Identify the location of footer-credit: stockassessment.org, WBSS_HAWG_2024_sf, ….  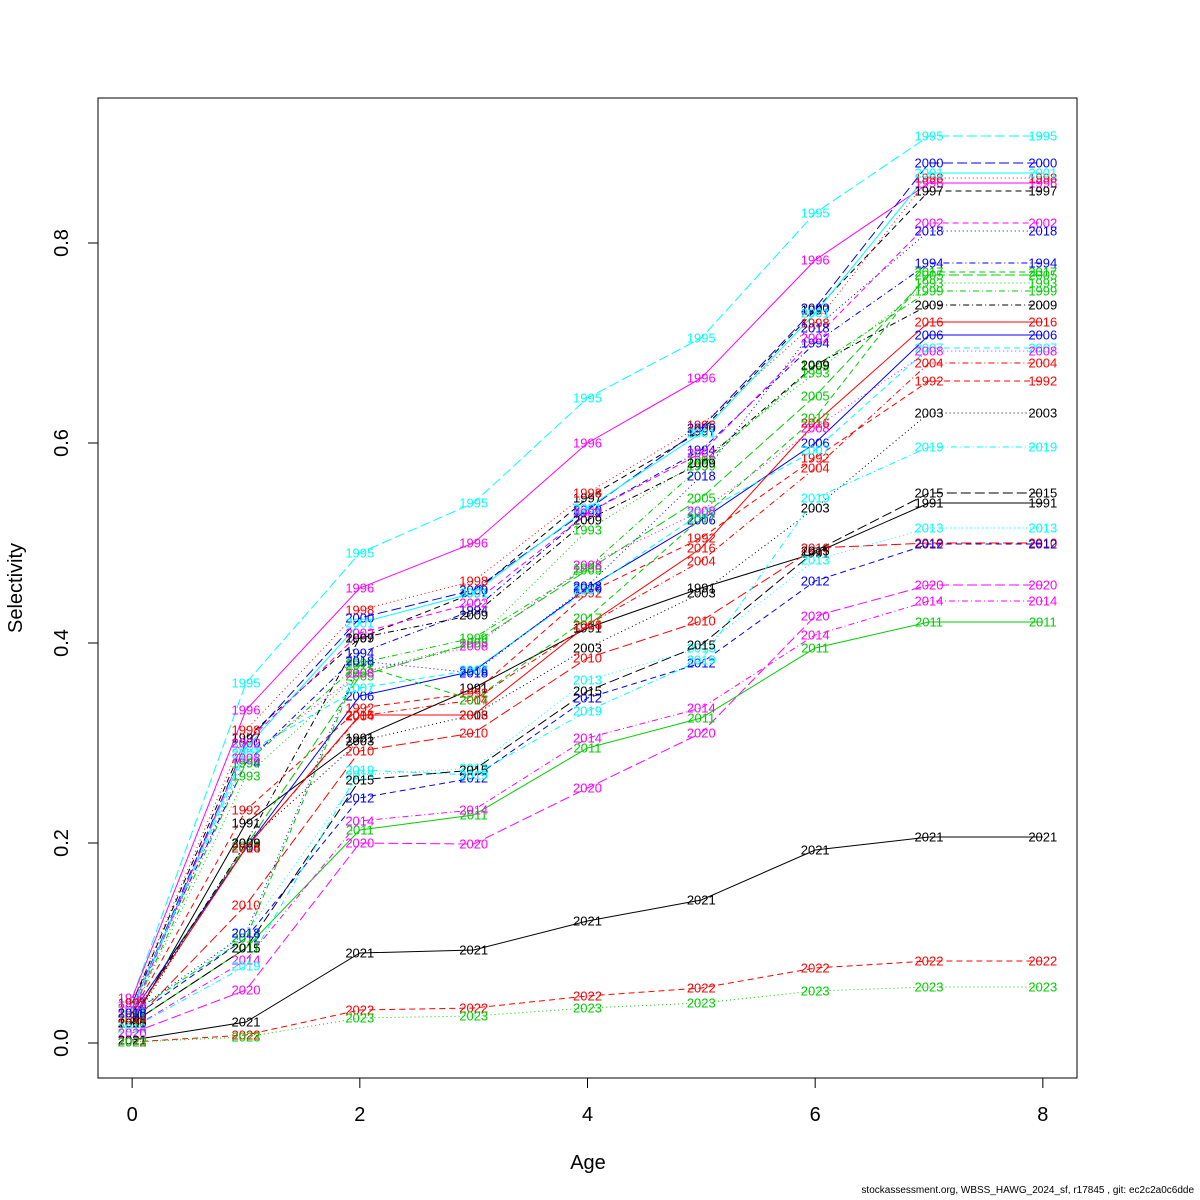
(1027, 1190).